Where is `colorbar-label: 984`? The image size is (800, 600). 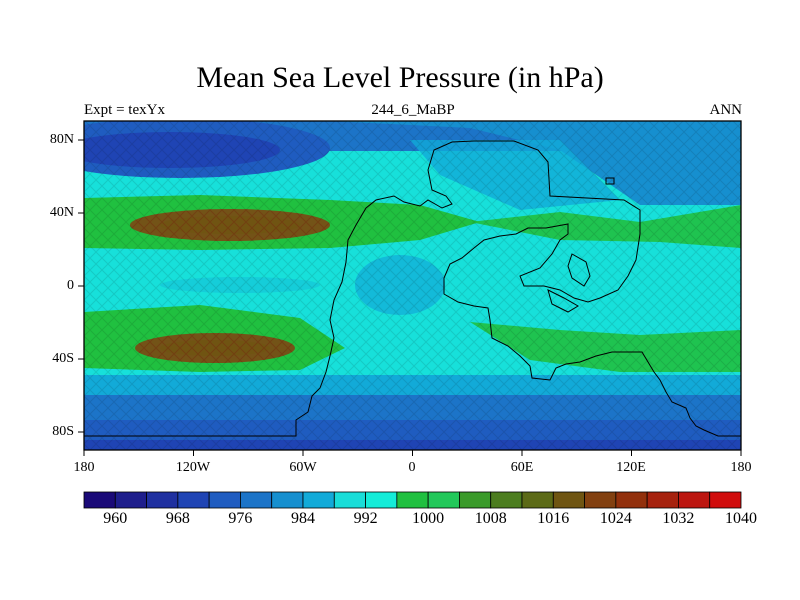
colorbar-label: 984 is located at coordinates (303, 518).